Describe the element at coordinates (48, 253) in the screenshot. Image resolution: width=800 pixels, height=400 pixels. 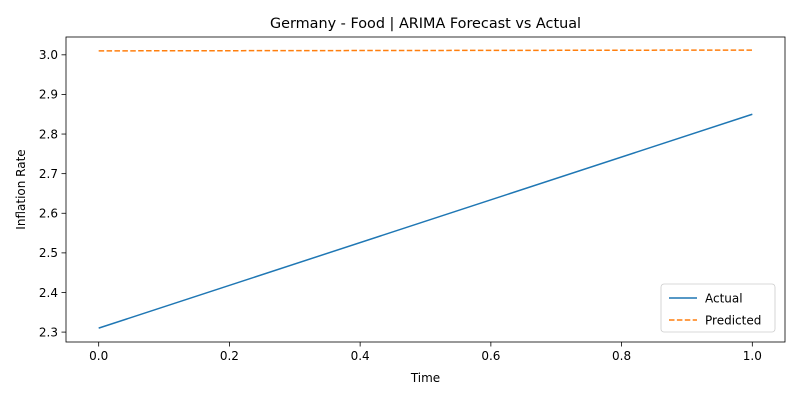
I see `y-tick-label: 2.5` at that location.